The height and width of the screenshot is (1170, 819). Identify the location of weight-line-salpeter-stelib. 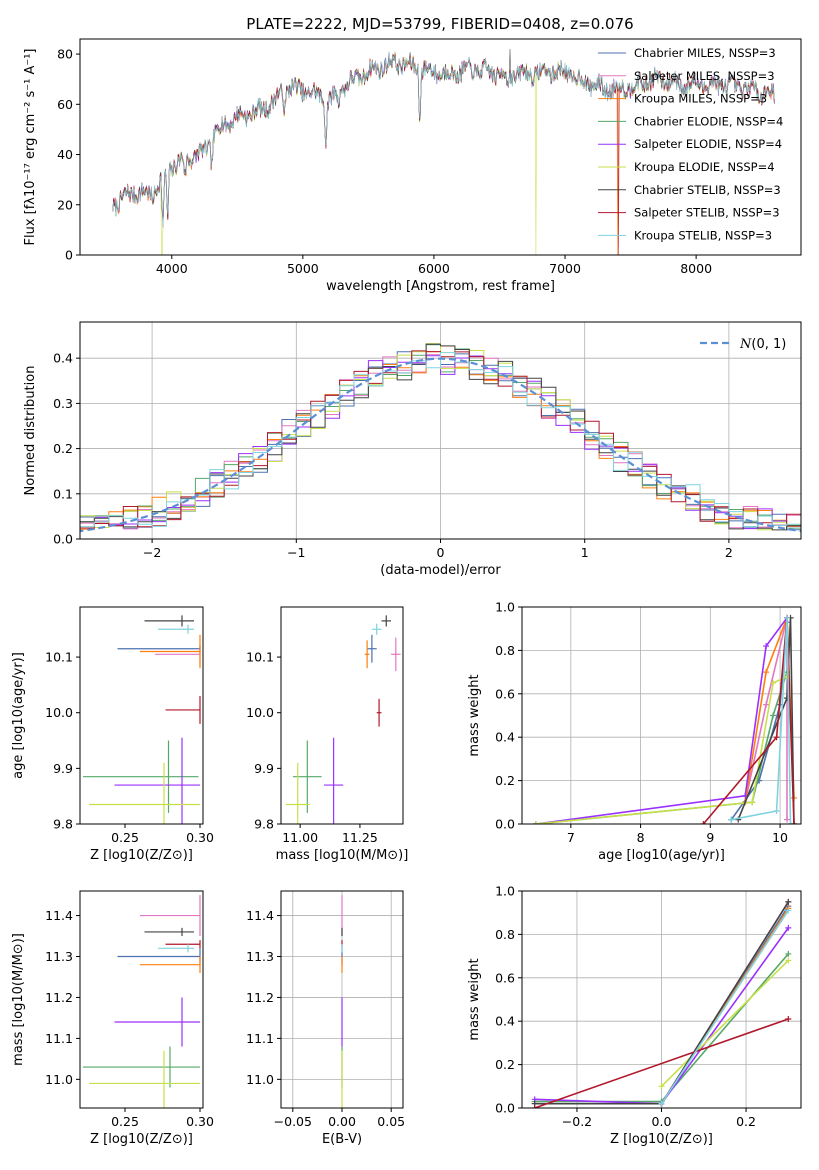
(748, 720).